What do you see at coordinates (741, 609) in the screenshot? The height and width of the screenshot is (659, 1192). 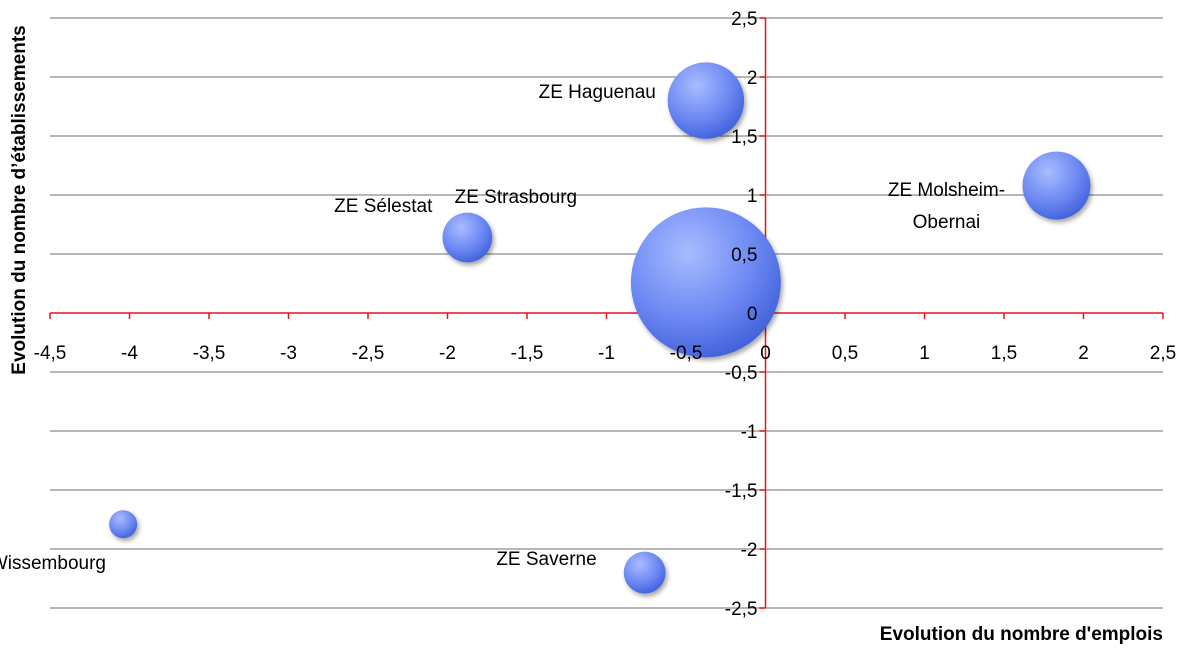 I see `y-tick-label: -2,5` at bounding box center [741, 609].